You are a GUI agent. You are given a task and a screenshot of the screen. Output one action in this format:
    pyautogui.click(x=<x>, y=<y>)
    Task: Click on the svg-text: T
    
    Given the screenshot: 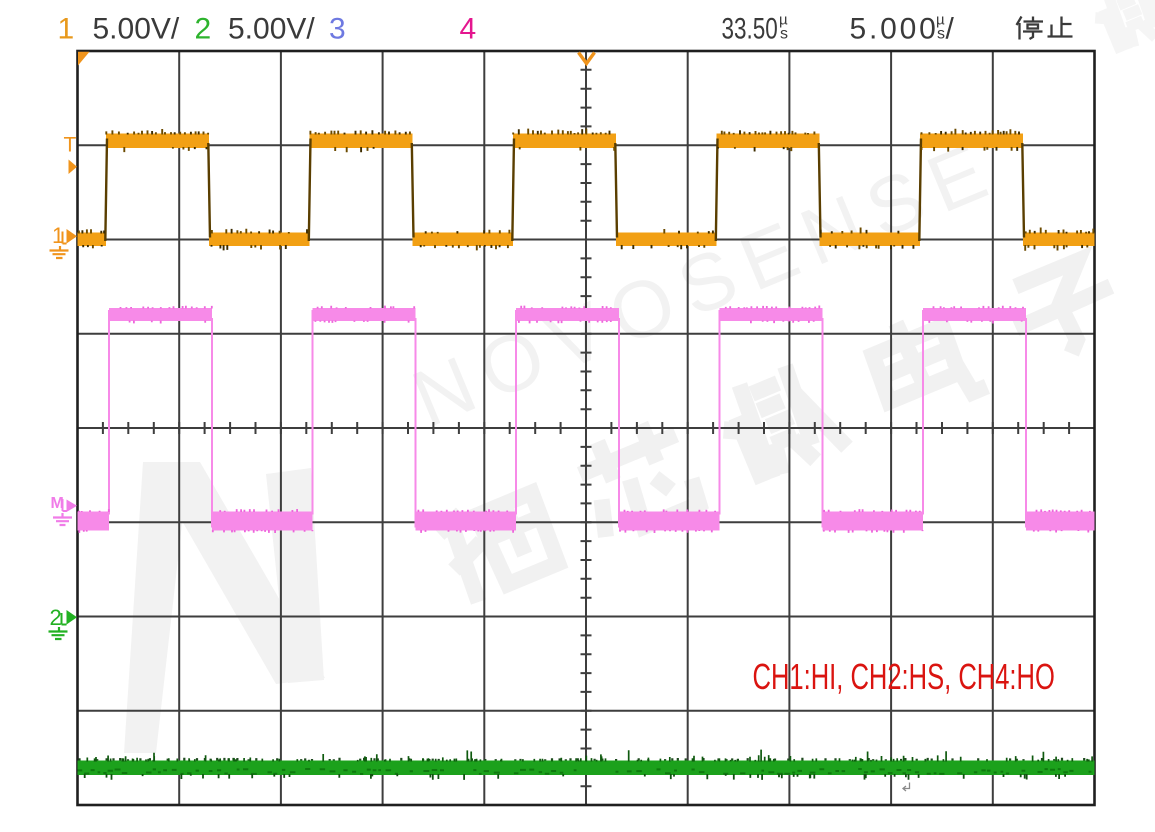 What is the action you would take?
    pyautogui.click(x=70, y=145)
    